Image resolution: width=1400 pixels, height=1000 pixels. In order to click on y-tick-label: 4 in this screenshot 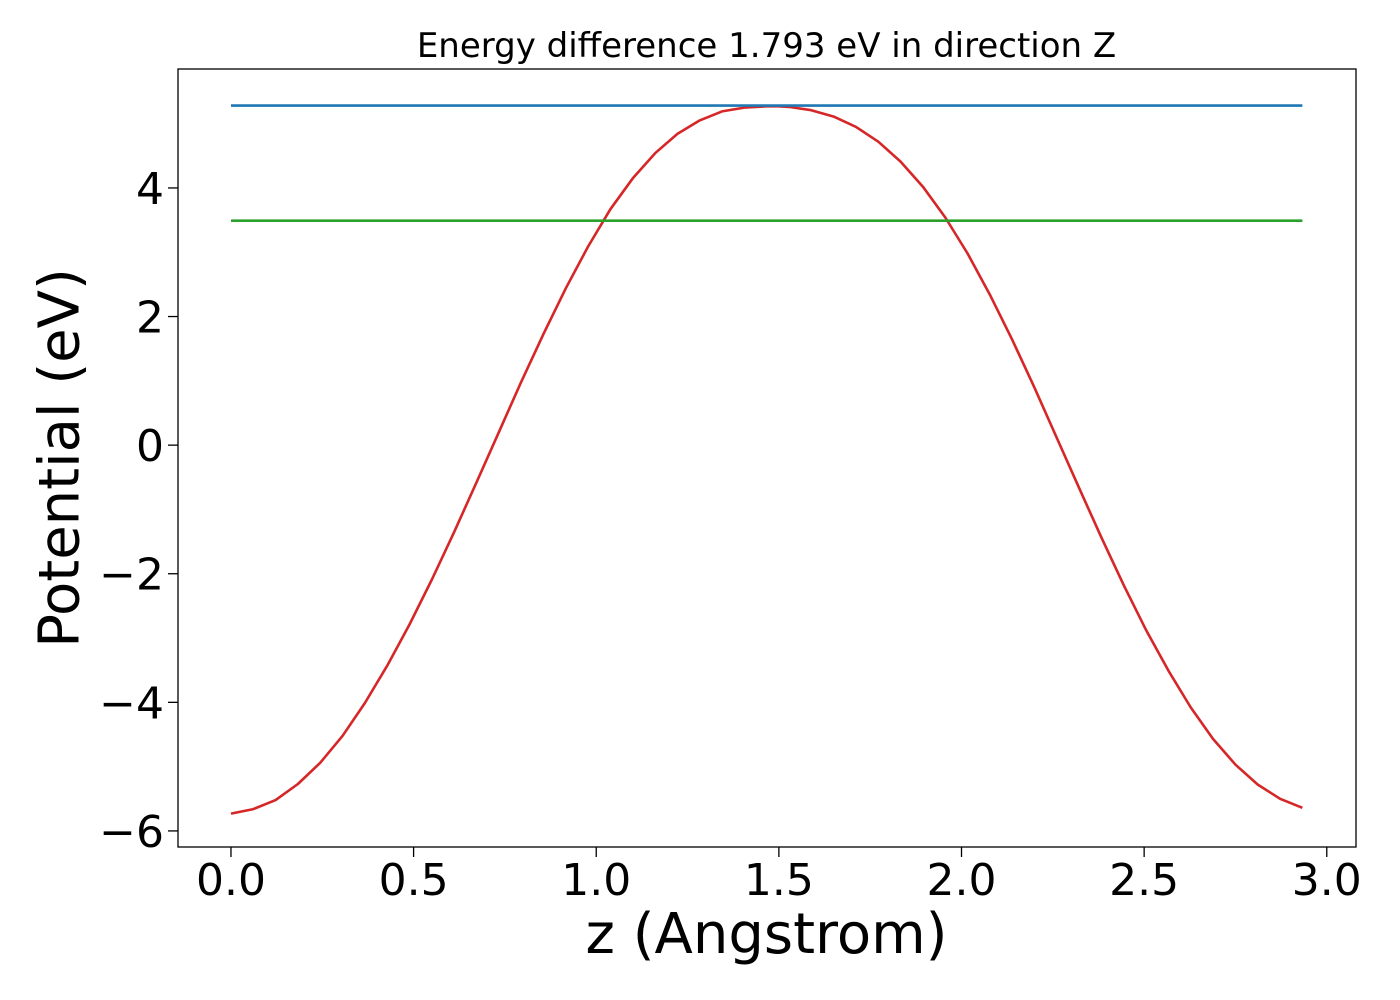, I will do `click(150, 189)`.